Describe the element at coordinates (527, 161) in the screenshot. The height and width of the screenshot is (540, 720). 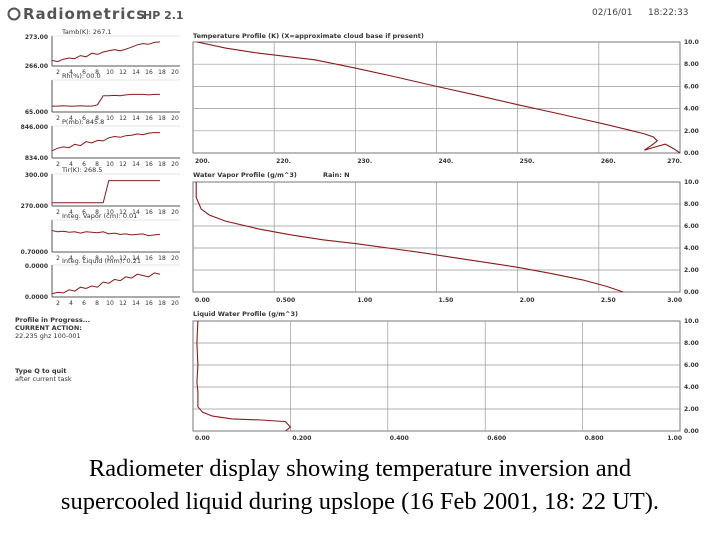
I see `x-tick-label: 250.` at that location.